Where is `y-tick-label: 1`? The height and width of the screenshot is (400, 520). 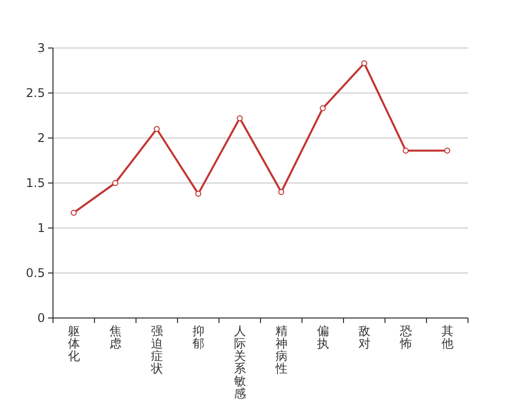
y-tick-label: 1 is located at coordinates (41, 228).